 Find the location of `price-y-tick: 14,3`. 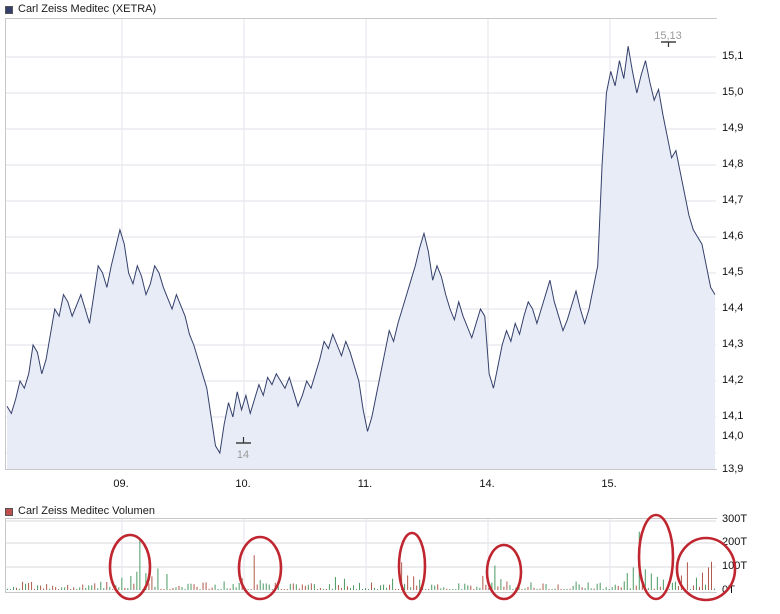

price-y-tick: 14,3 is located at coordinates (733, 344).